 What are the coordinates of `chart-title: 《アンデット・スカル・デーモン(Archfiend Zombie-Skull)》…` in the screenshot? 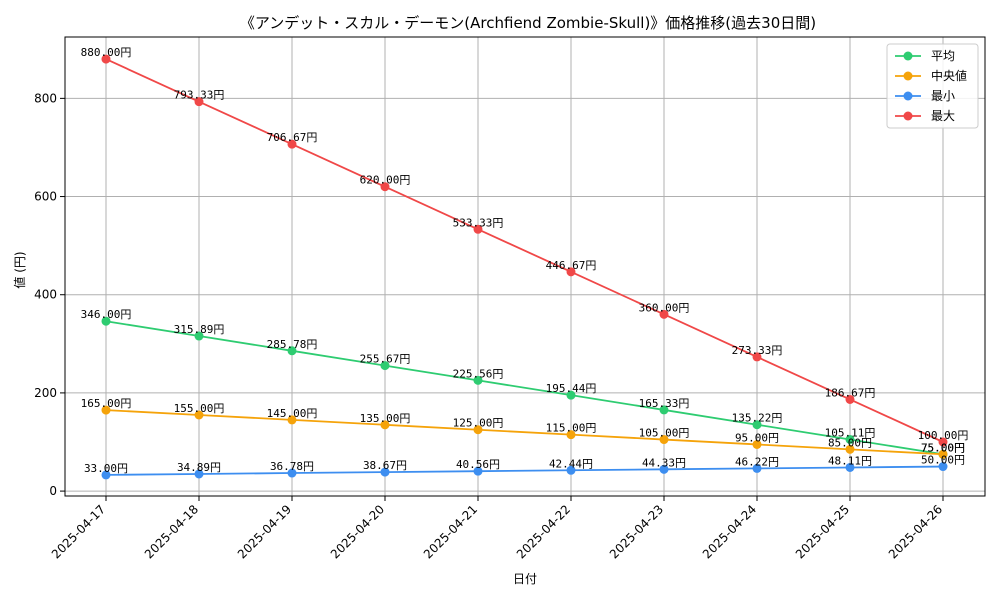 It's located at (528, 23).